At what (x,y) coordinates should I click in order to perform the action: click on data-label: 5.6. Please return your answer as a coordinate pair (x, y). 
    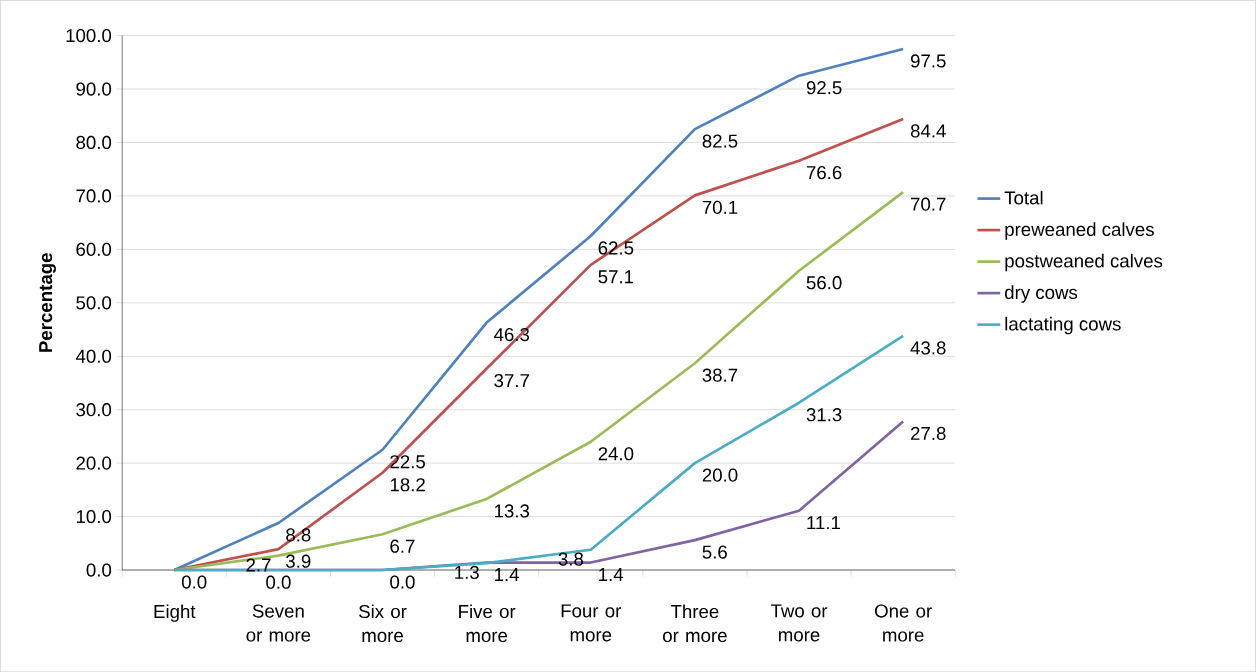
    Looking at the image, I should click on (714, 552).